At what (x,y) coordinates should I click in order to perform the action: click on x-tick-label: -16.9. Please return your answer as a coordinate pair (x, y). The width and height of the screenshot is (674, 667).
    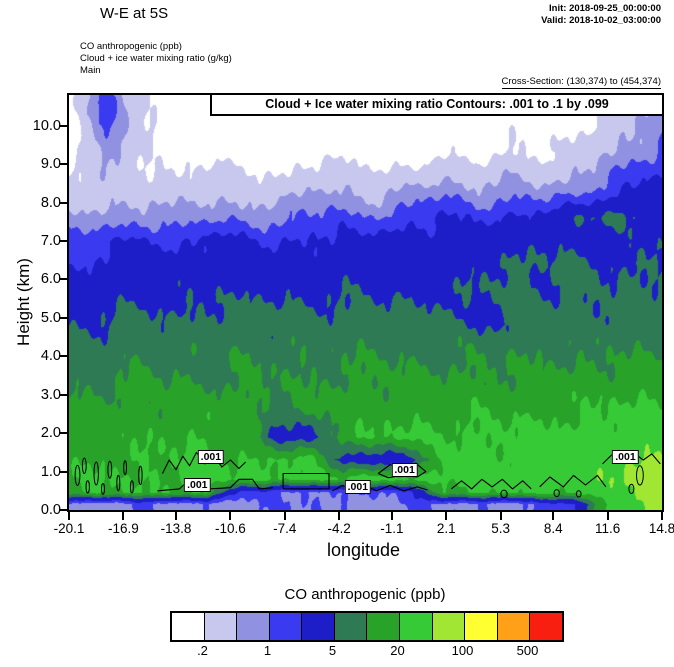
    Looking at the image, I should click on (123, 528).